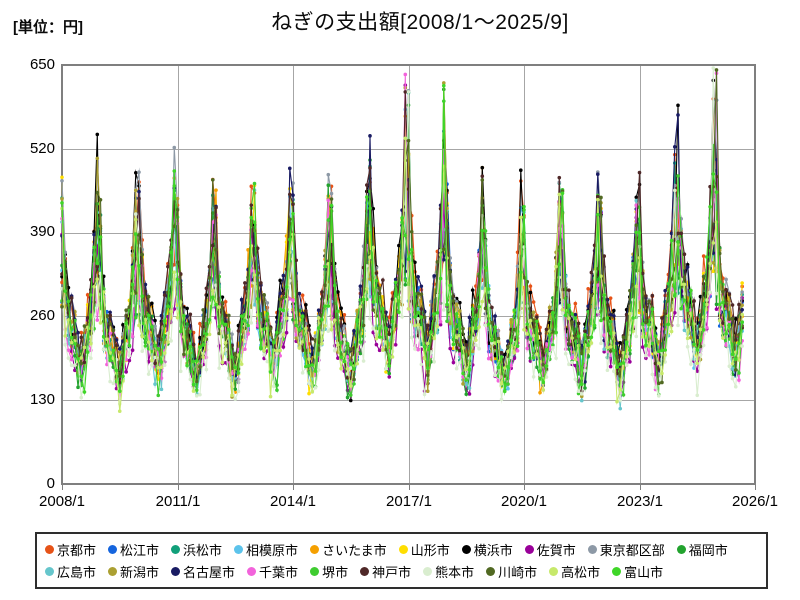 This screenshot has height=600, width=800. Describe the element at coordinates (293, 501) in the screenshot. I see `x-axis-tick-label: 2014/1` at that location.